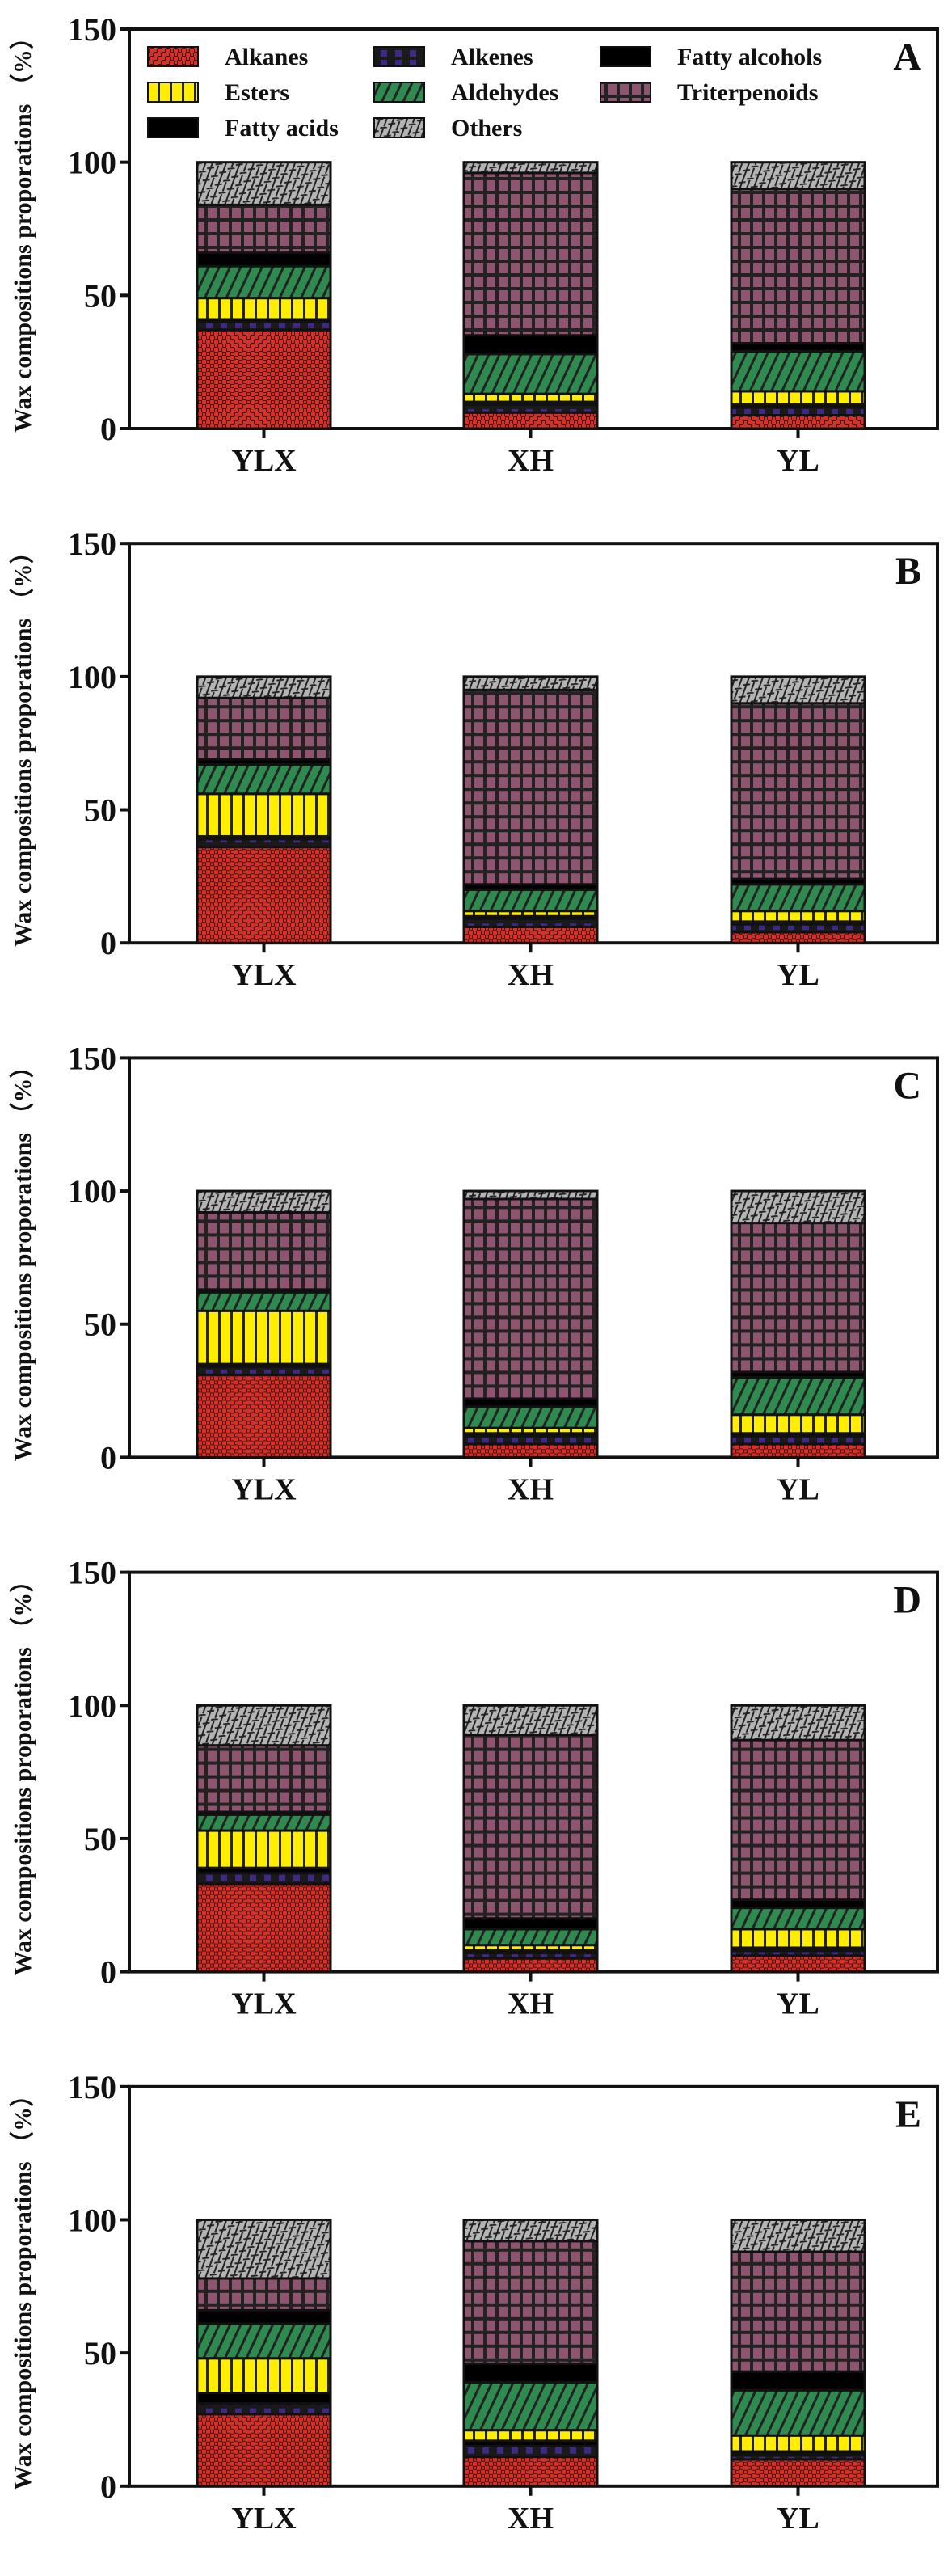 This screenshot has width=952, height=2576. What do you see at coordinates (173, 92) in the screenshot?
I see `legend-swatch-esters` at bounding box center [173, 92].